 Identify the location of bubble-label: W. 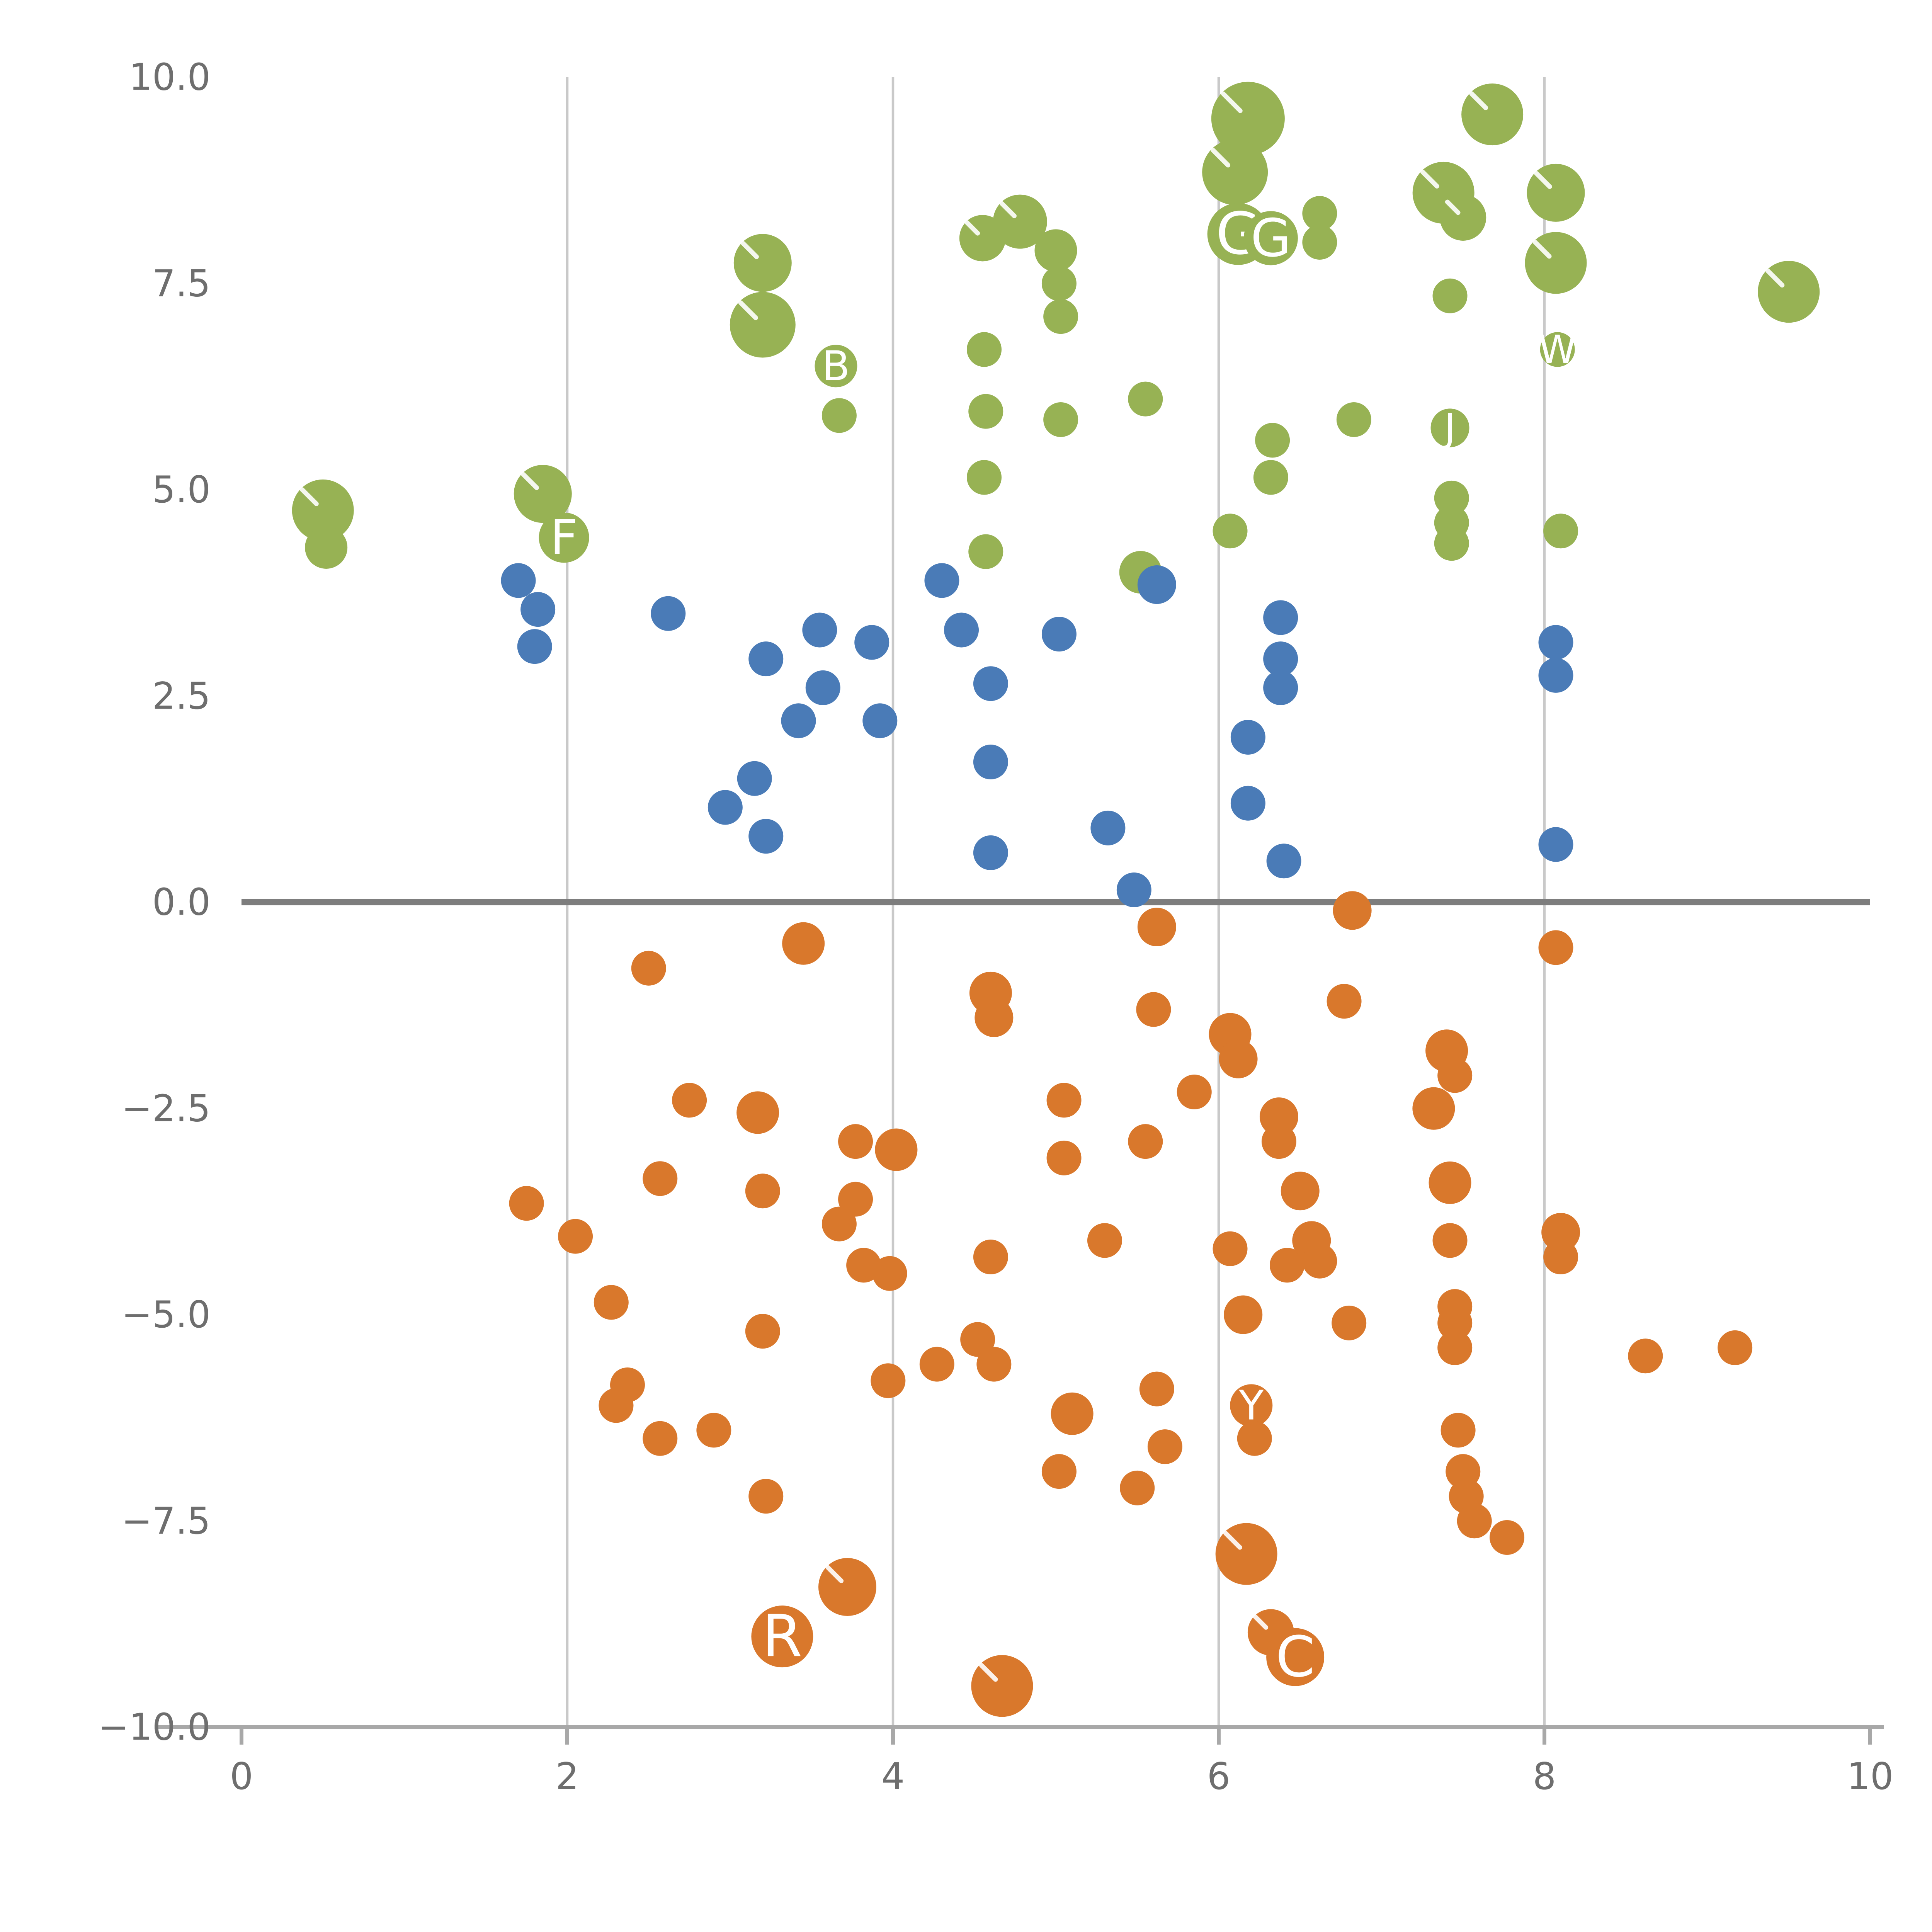
(1558, 349).